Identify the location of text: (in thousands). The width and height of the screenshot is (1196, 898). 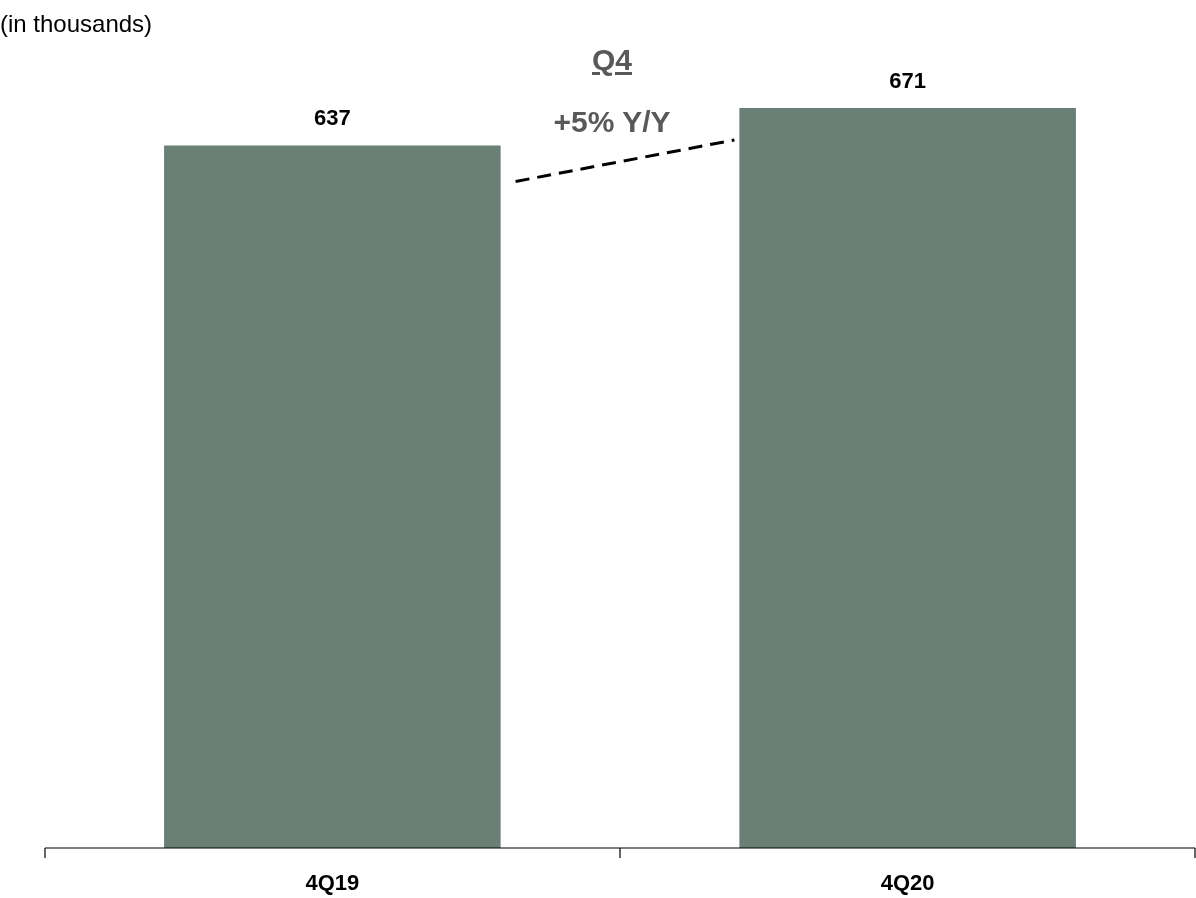
(76, 23).